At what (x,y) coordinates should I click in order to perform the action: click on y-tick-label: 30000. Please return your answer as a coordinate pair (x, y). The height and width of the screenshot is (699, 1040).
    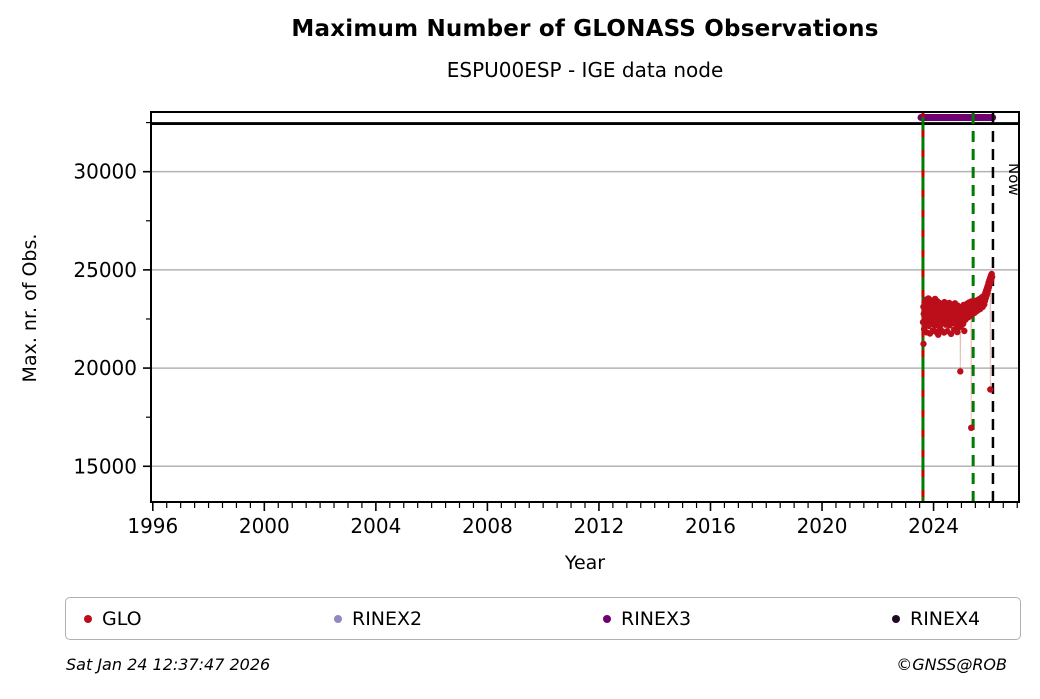
    Looking at the image, I should click on (105, 172).